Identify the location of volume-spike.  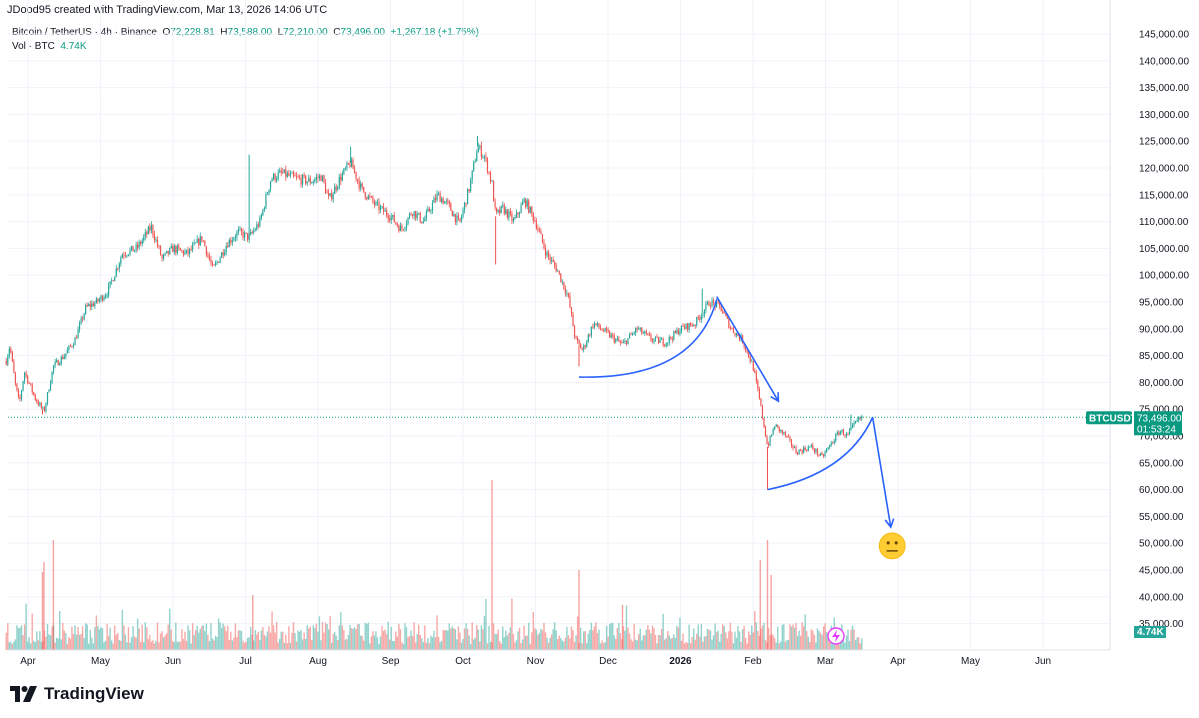
(771, 612).